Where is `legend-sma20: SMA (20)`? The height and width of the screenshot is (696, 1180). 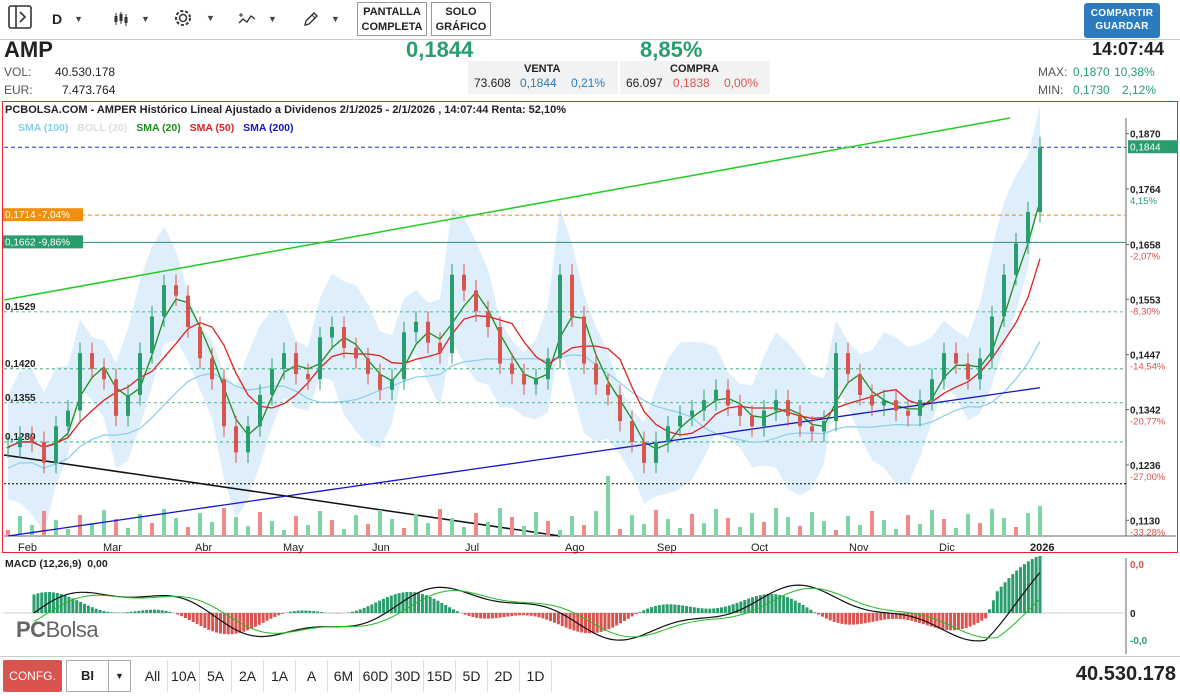 legend-sma20: SMA (20) is located at coordinates (158, 128).